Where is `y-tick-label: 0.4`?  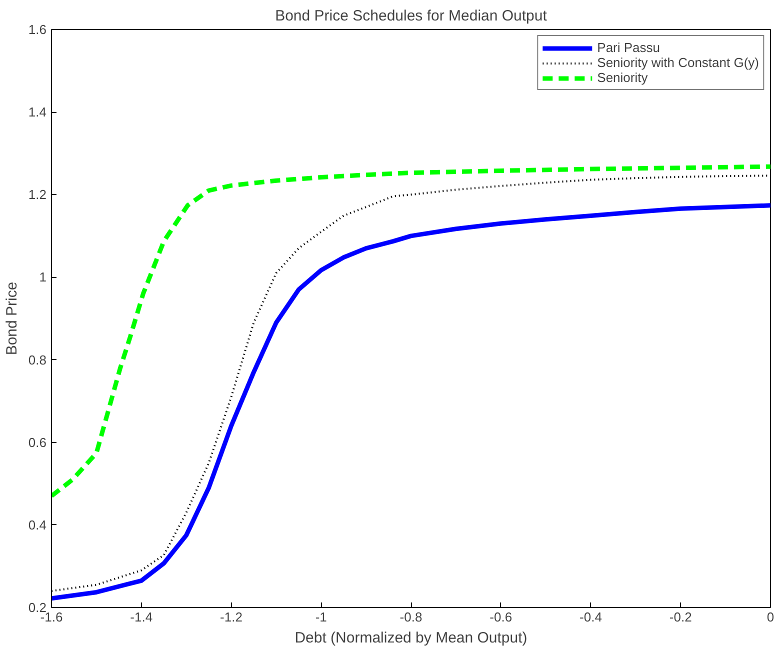 y-tick-label: 0.4 is located at coordinates (37, 524).